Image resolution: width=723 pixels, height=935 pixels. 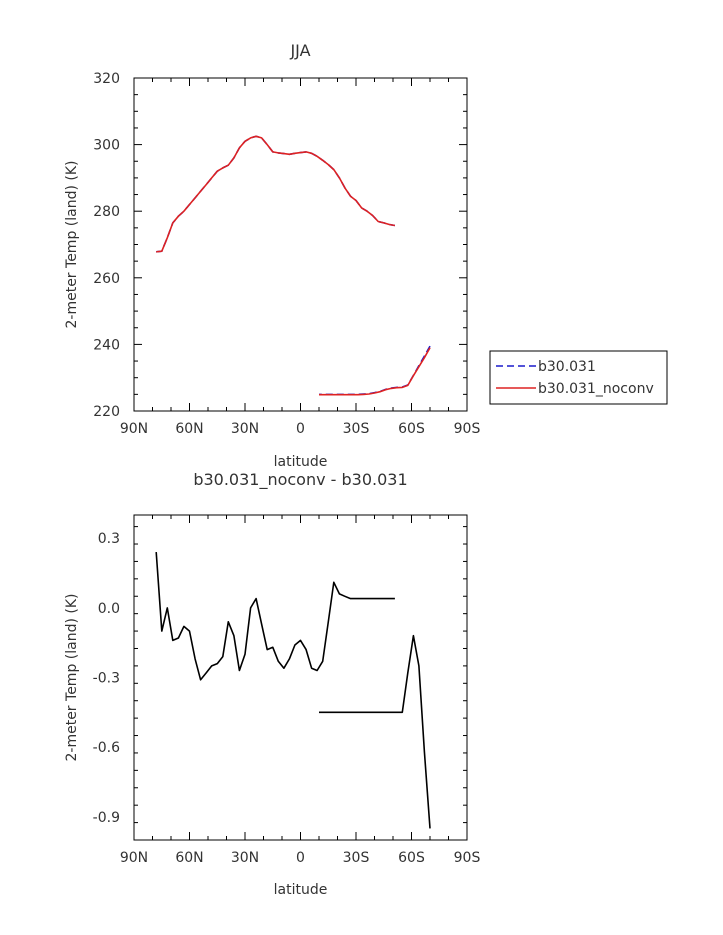 I want to click on y-tick-label: -0.6, so click(x=106, y=748).